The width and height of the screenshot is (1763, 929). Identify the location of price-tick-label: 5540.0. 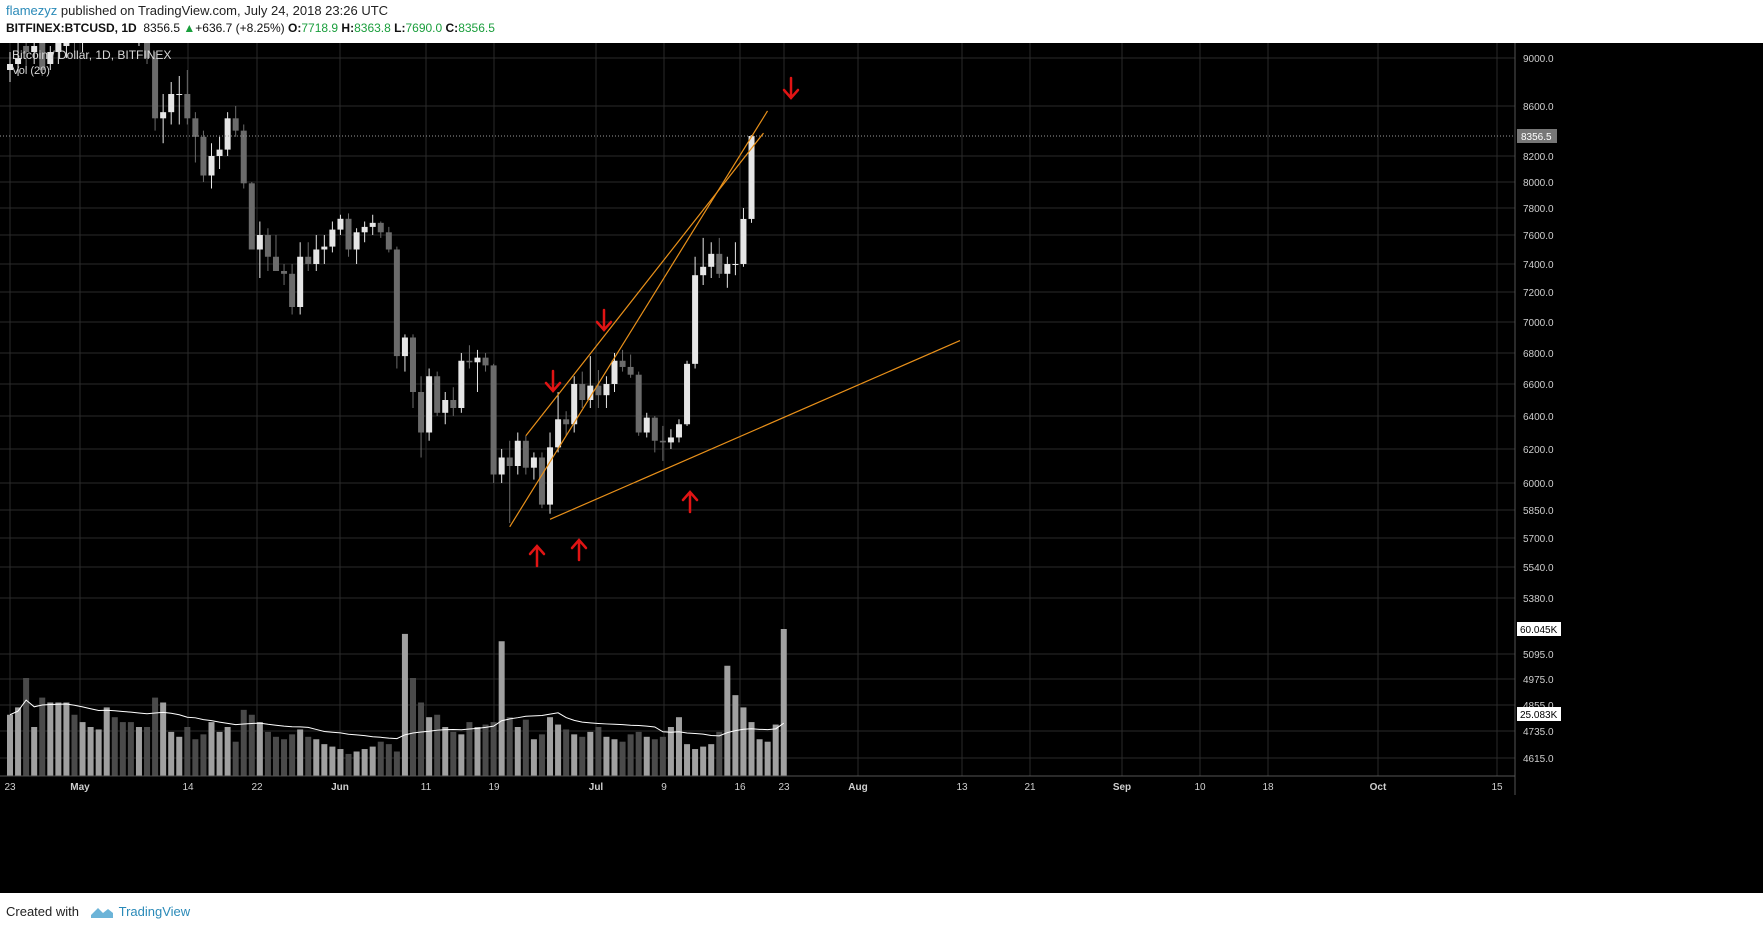
(1538, 568).